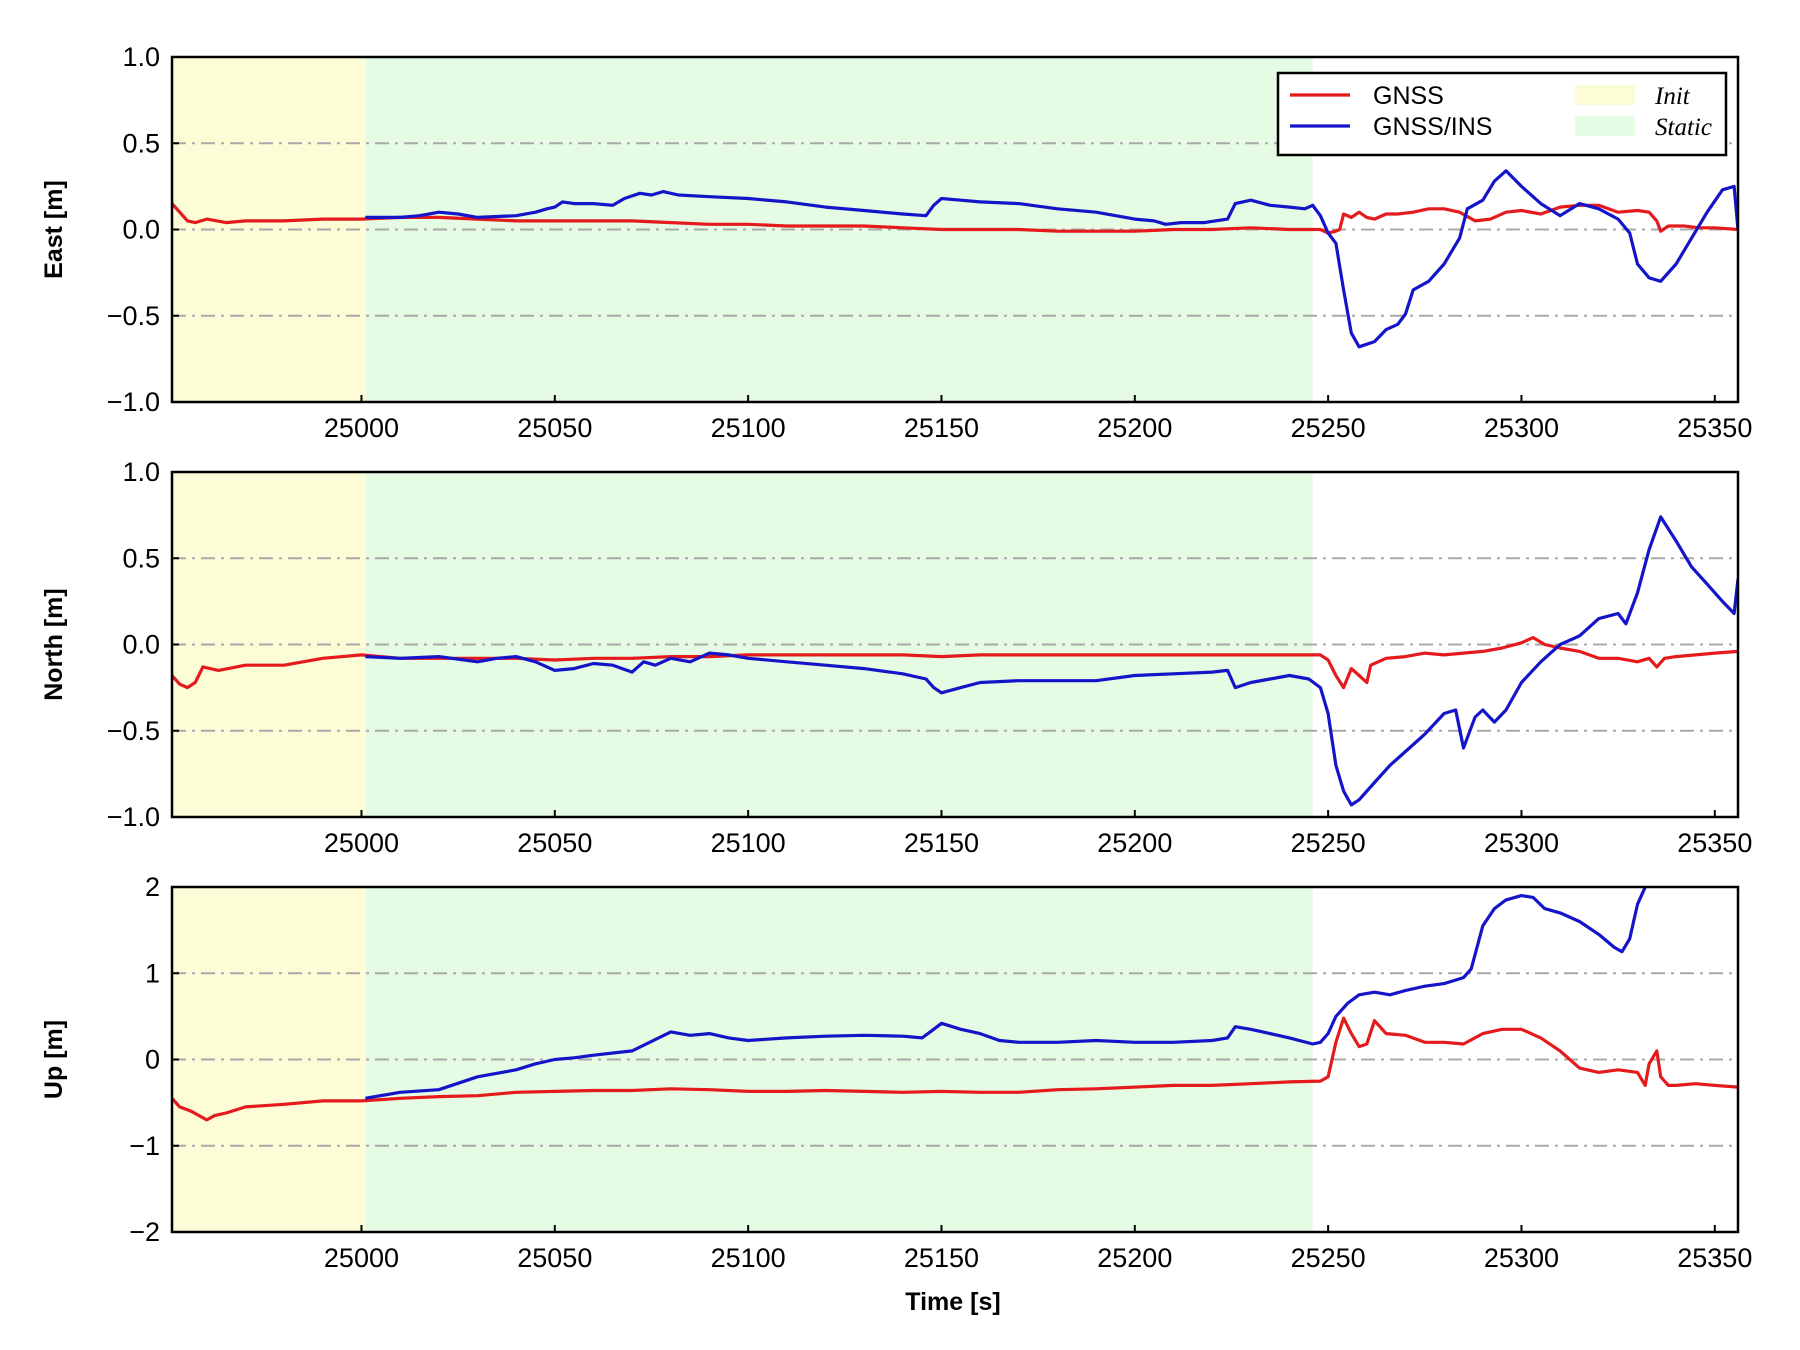  I want to click on x-axis-label: Time [s], so click(952, 1302).